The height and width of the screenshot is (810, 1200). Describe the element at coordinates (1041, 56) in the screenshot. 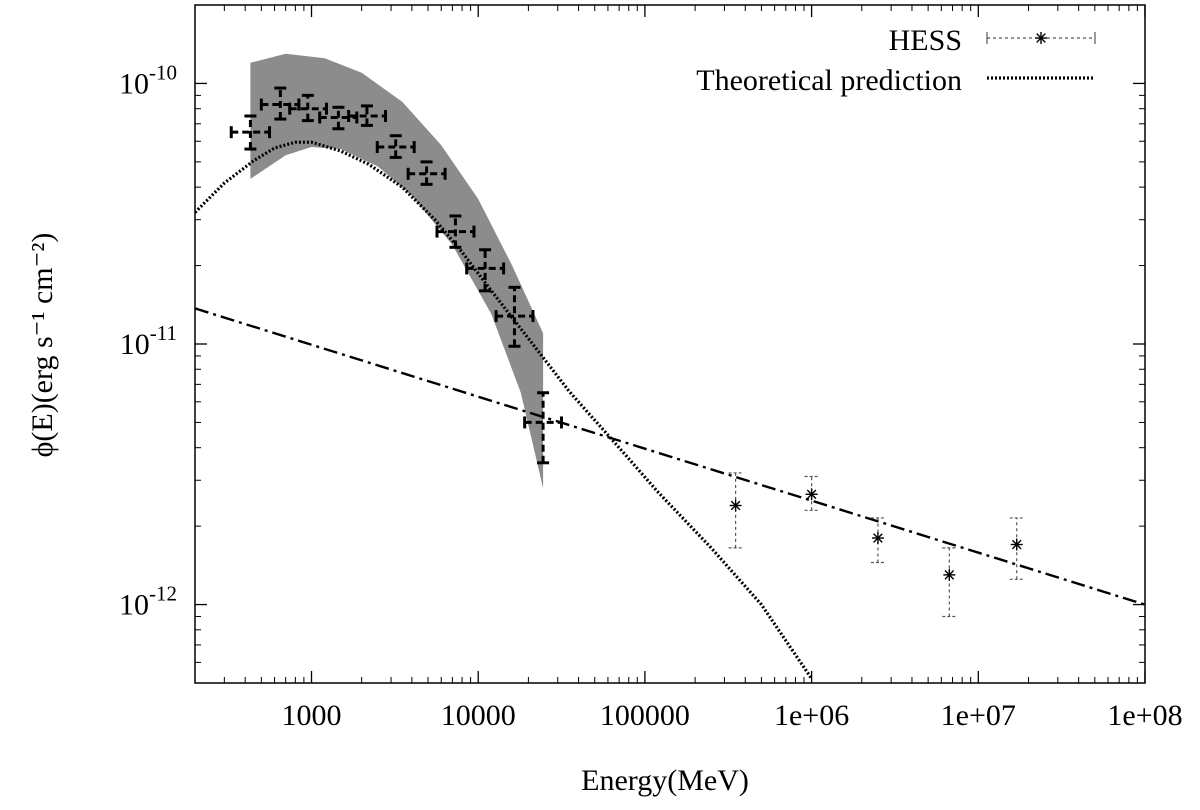

I see `legend-swatches` at that location.